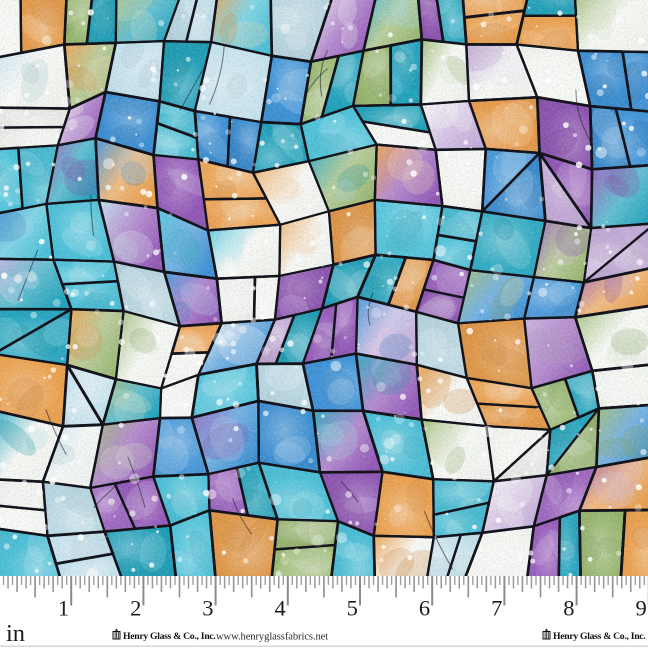  Describe the element at coordinates (352, 608) in the screenshot. I see `svg-text: 5` at that location.